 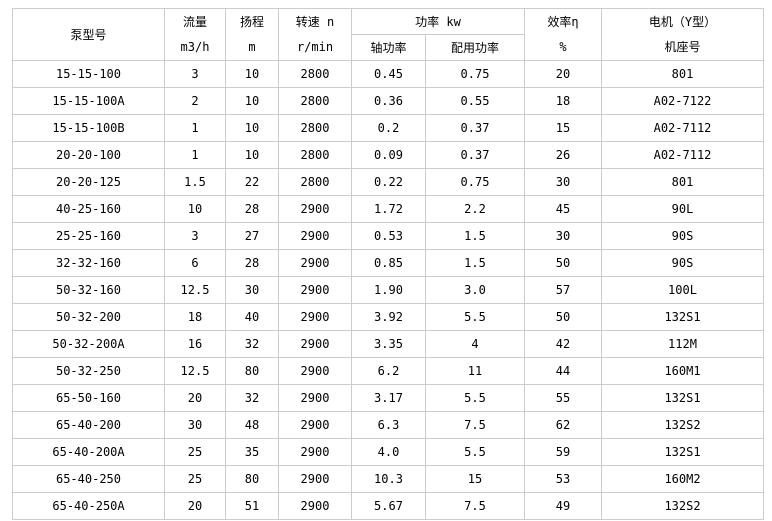 I want to click on cell-efficiency: 26, so click(x=563, y=155).